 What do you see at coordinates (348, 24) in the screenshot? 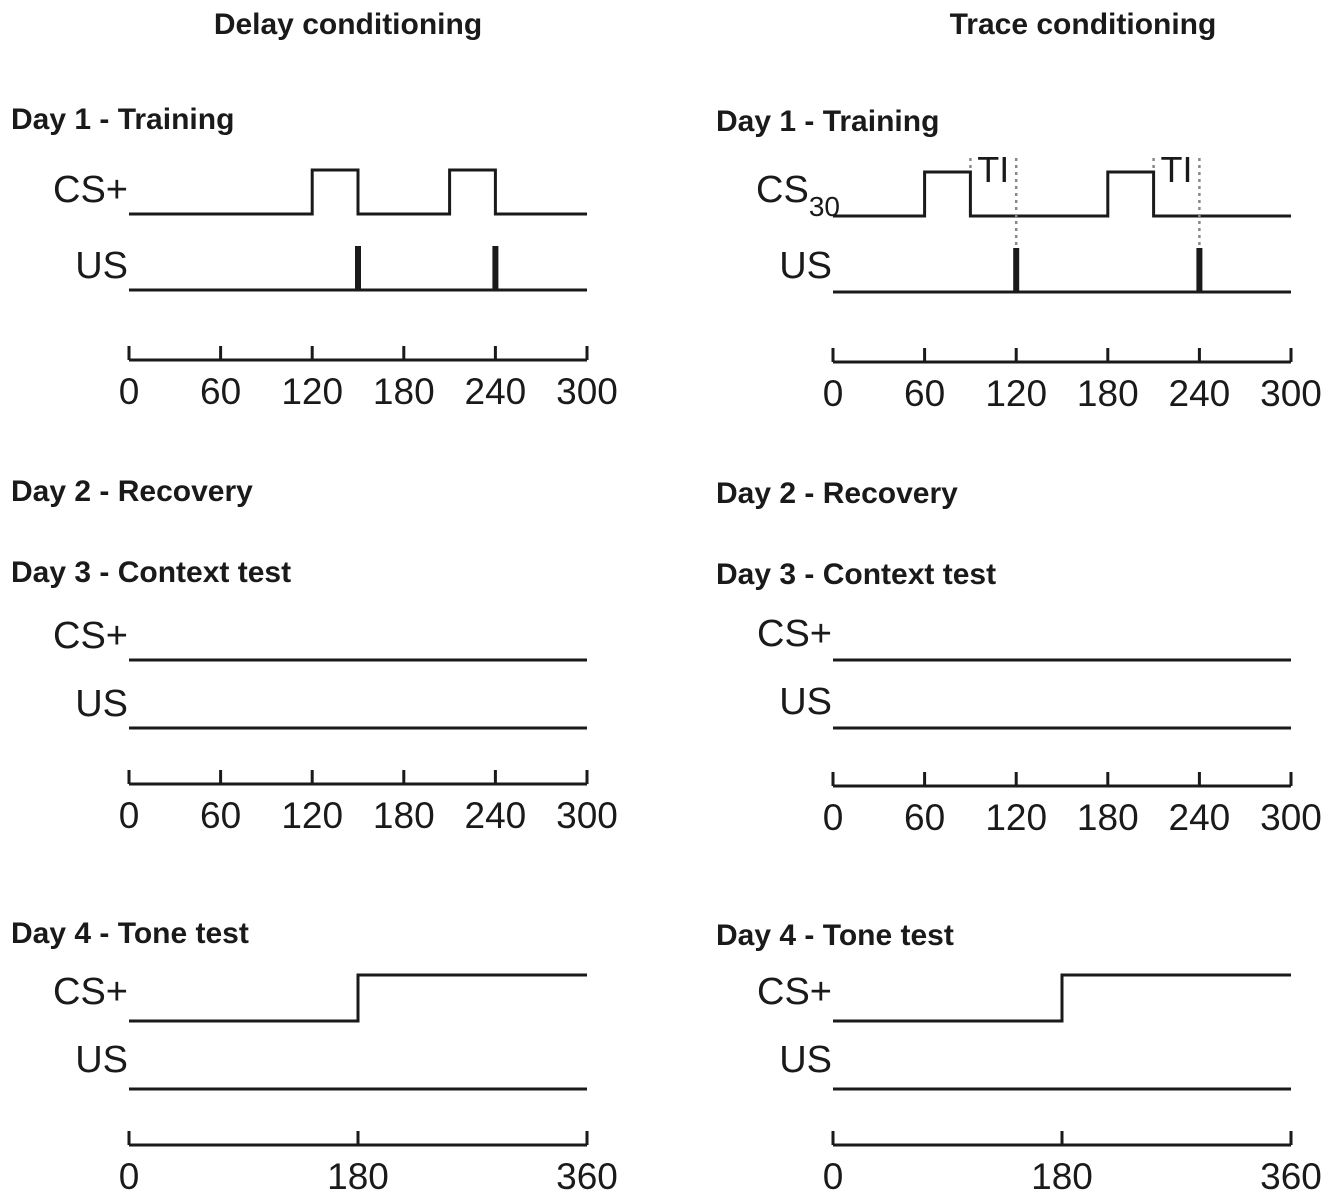
I see `column-title-delay: Delay conditioning` at bounding box center [348, 24].